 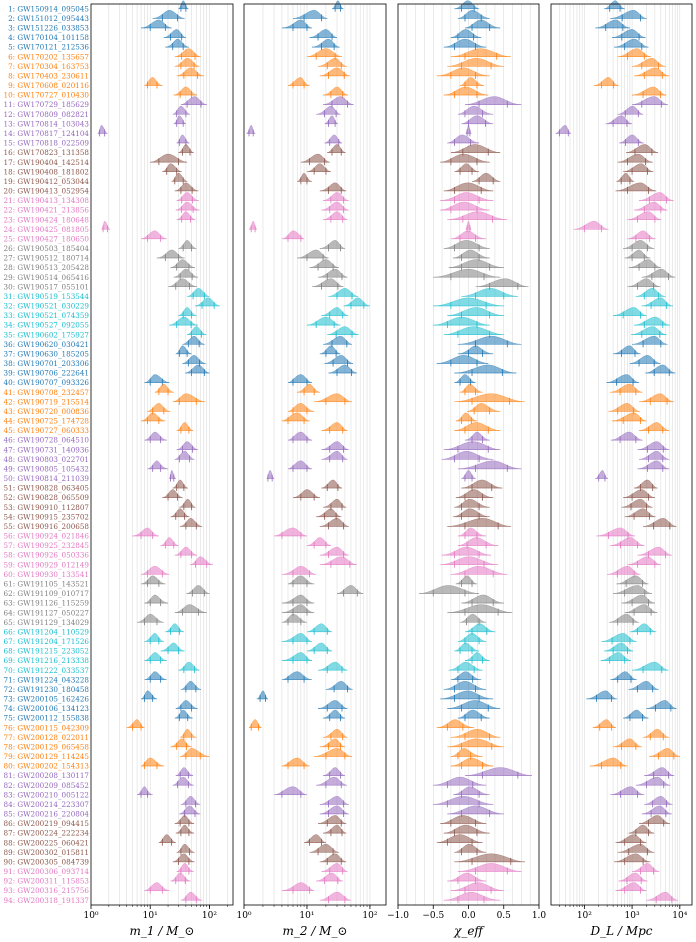 What do you see at coordinates (47, 449) in the screenshot?
I see `event-label: 47: GW190731_140936` at bounding box center [47, 449].